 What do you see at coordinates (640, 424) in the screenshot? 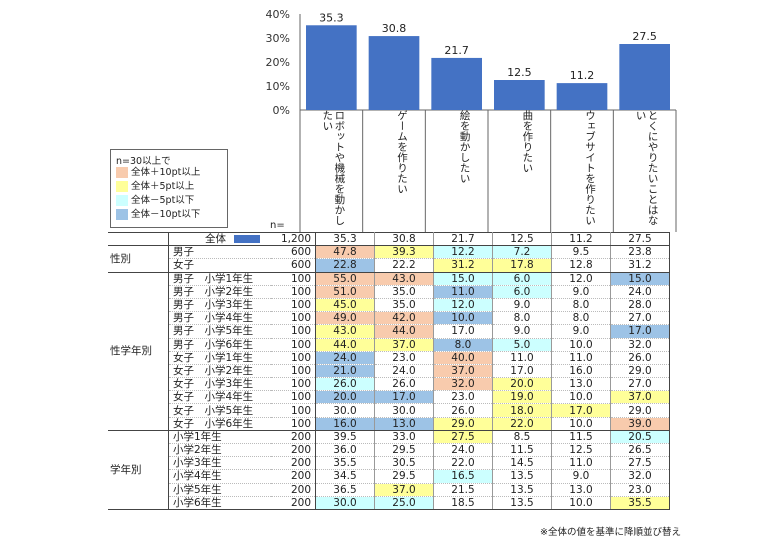
I see `value-cell: 39.0` at bounding box center [640, 424].